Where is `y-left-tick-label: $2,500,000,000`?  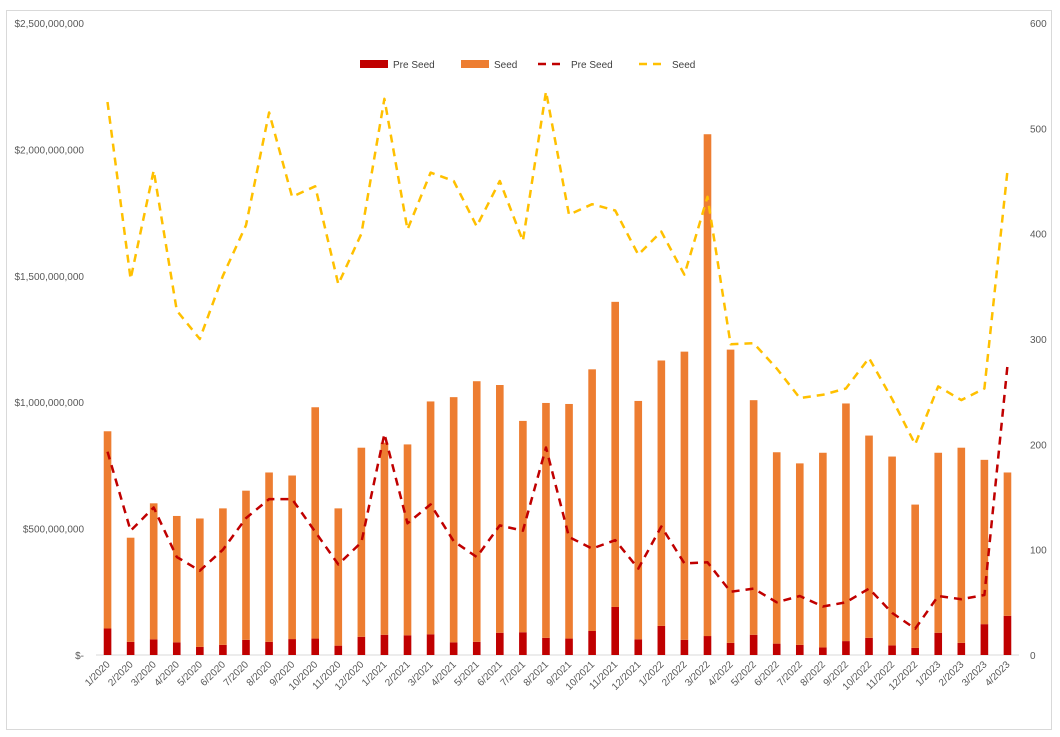
y-left-tick-label: $2,500,000,000 is located at coordinates (49, 24).